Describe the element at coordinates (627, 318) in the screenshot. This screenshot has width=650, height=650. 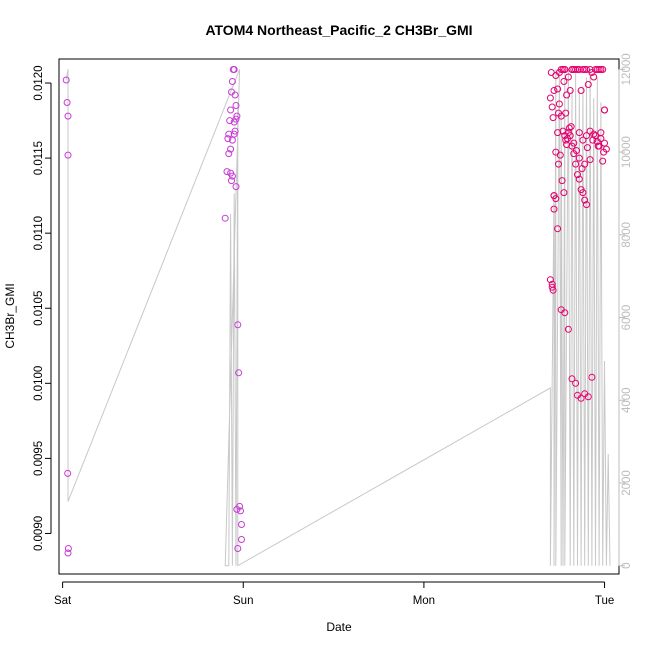
I see `y-right-tick-label: 6000` at that location.